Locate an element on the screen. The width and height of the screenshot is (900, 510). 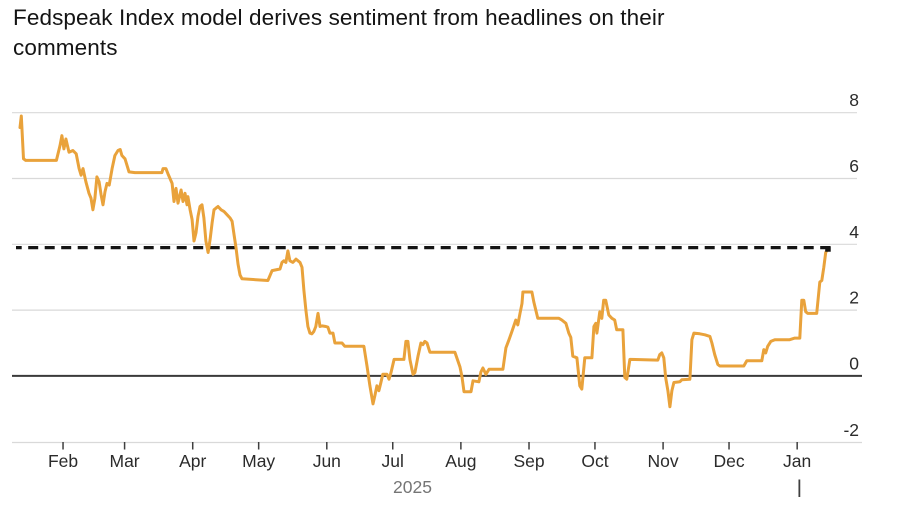
x-axis-label-sep: Sep is located at coordinates (528, 461).